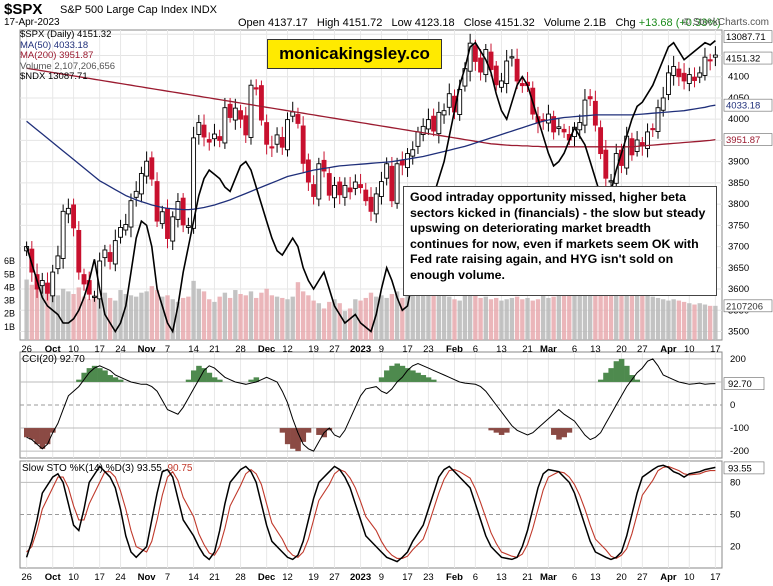 The height and width of the screenshot is (586, 773). Describe the element at coordinates (454, 349) in the screenshot. I see `x-tick-label: Feb` at that location.